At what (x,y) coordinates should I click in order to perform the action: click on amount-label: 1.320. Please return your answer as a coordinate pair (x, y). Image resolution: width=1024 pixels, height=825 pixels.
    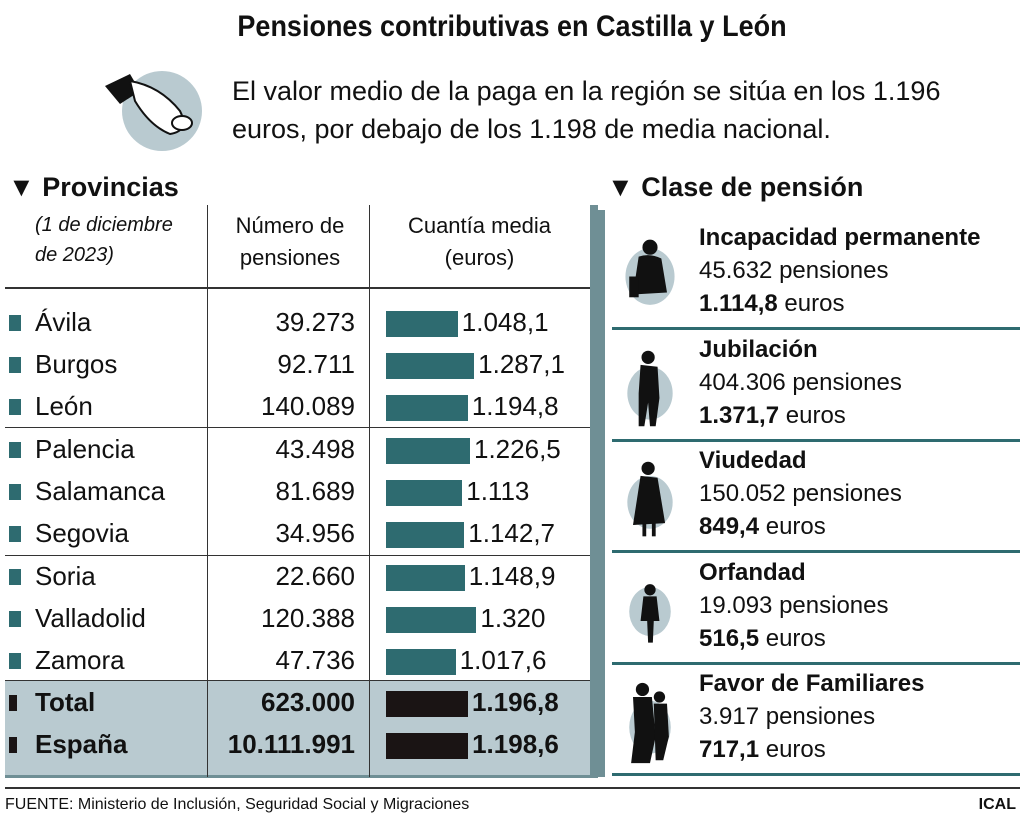
    Looking at the image, I should click on (513, 618).